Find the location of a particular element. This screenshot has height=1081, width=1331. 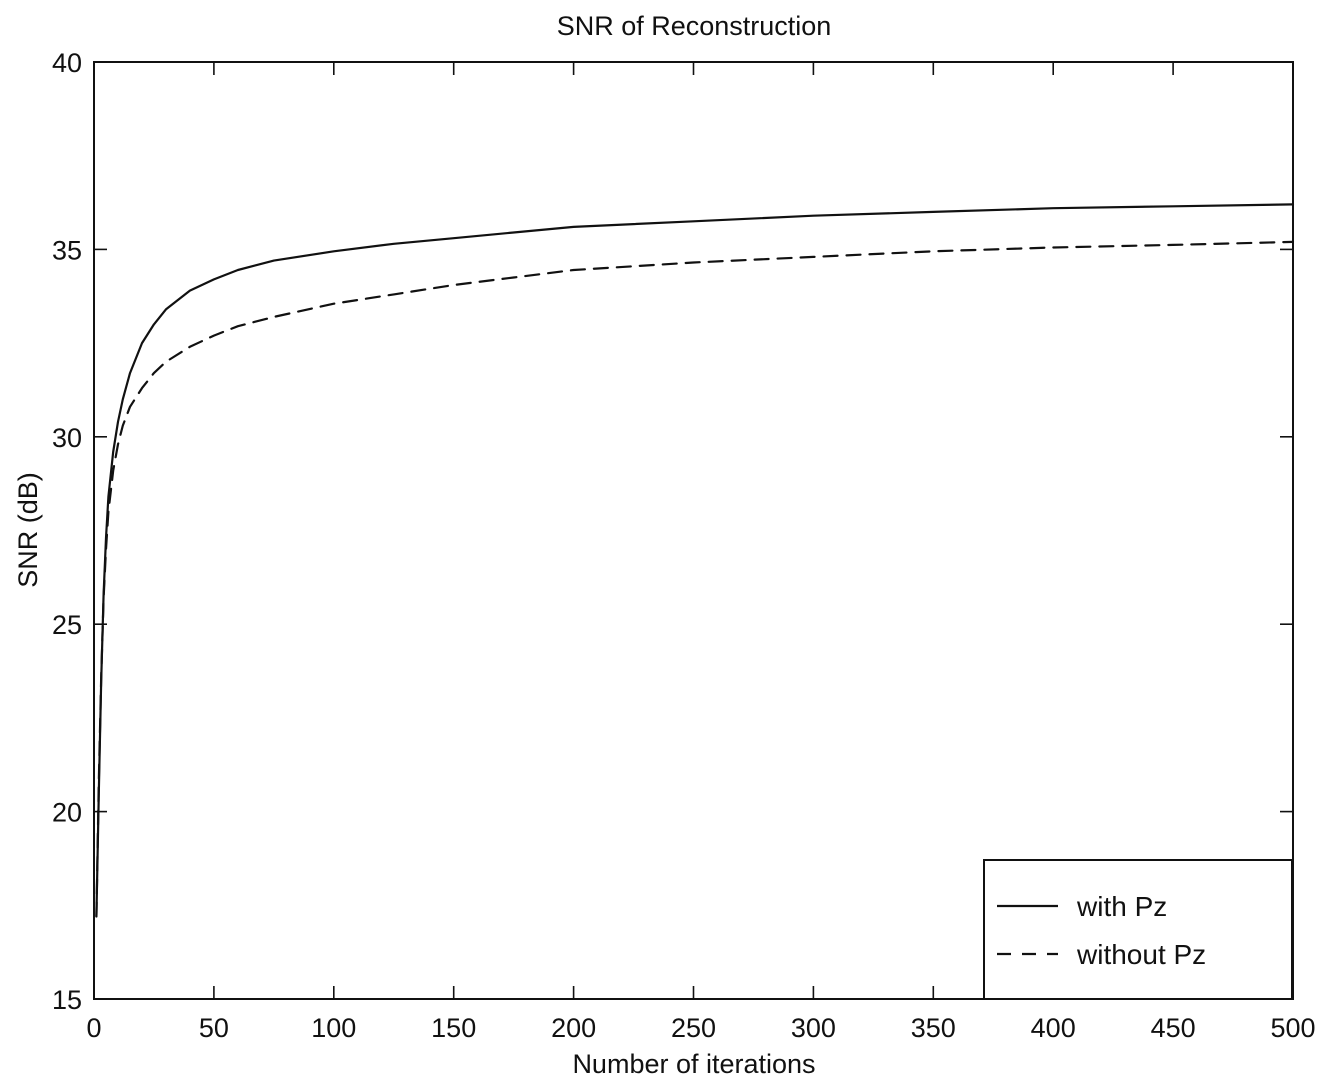

legend-label-without-pz: without Pz is located at coordinates (1141, 954).